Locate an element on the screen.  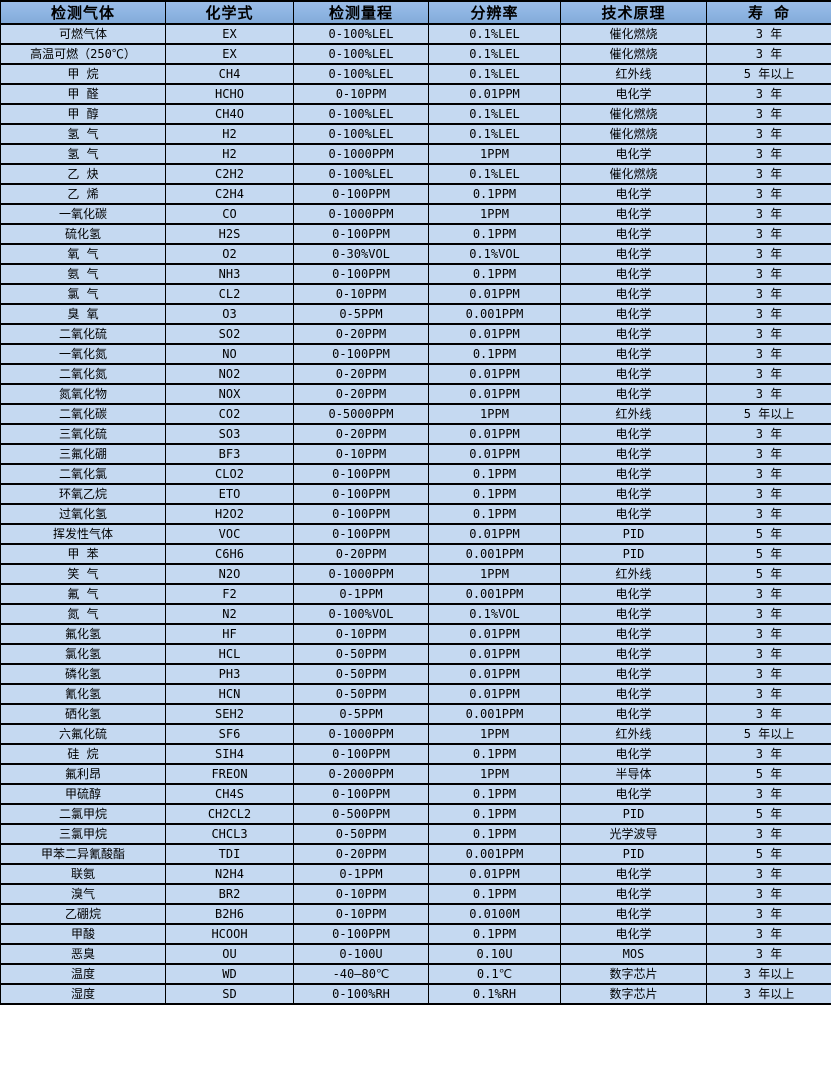
column-header-formula: 化学式 is located at coordinates (229, 12).